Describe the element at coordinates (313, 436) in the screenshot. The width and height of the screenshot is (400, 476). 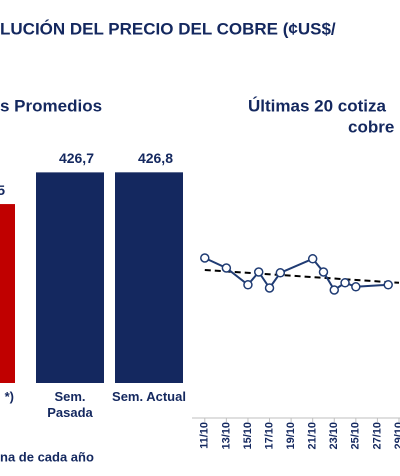
I see `x-tick-label: 21/10` at that location.